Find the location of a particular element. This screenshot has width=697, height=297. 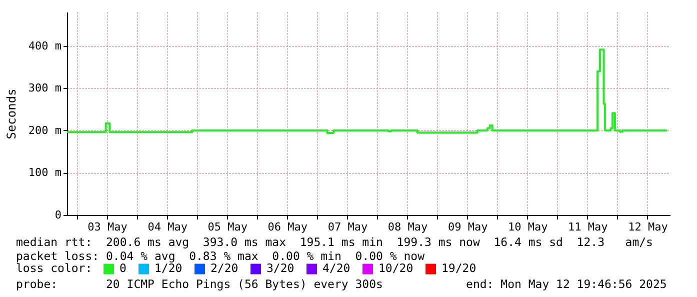

legend-label: 0 is located at coordinates (123, 268).